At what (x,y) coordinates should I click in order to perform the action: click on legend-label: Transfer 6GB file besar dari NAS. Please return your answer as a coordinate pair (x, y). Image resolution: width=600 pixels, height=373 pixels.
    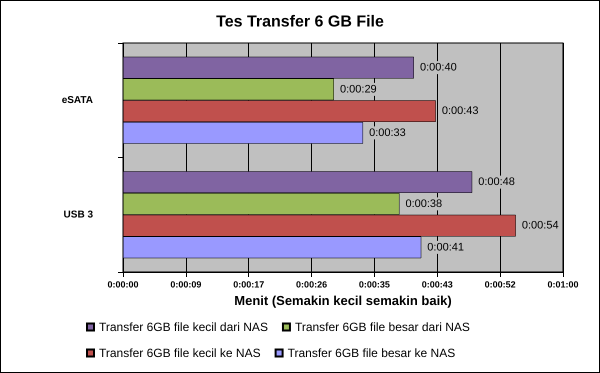
    Looking at the image, I should click on (382, 327).